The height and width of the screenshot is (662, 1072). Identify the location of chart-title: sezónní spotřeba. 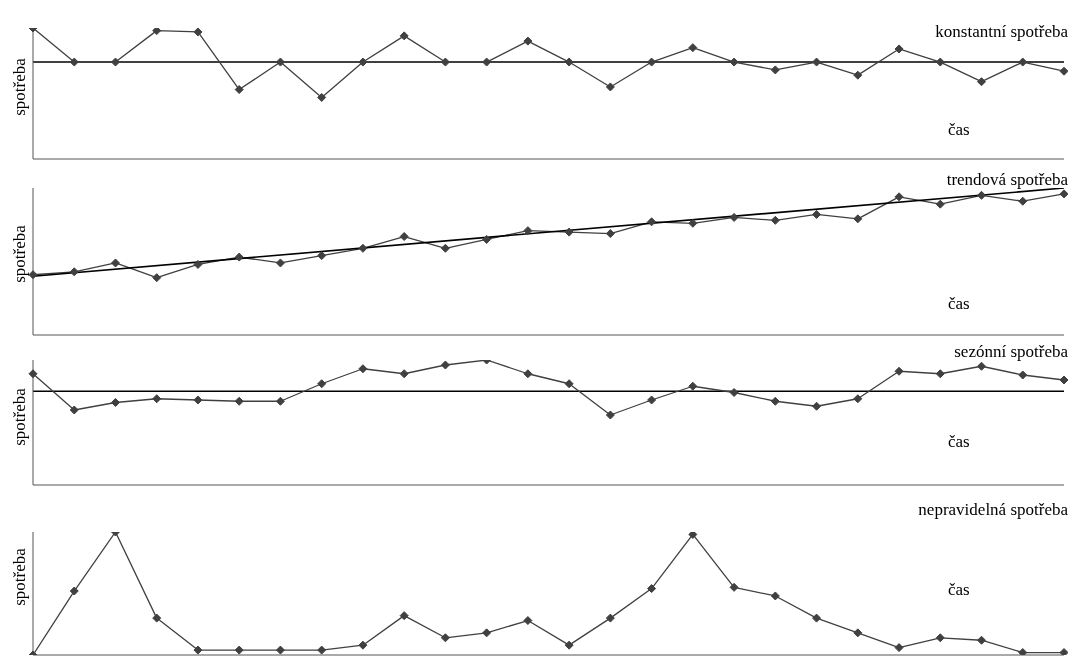
(1011, 352).